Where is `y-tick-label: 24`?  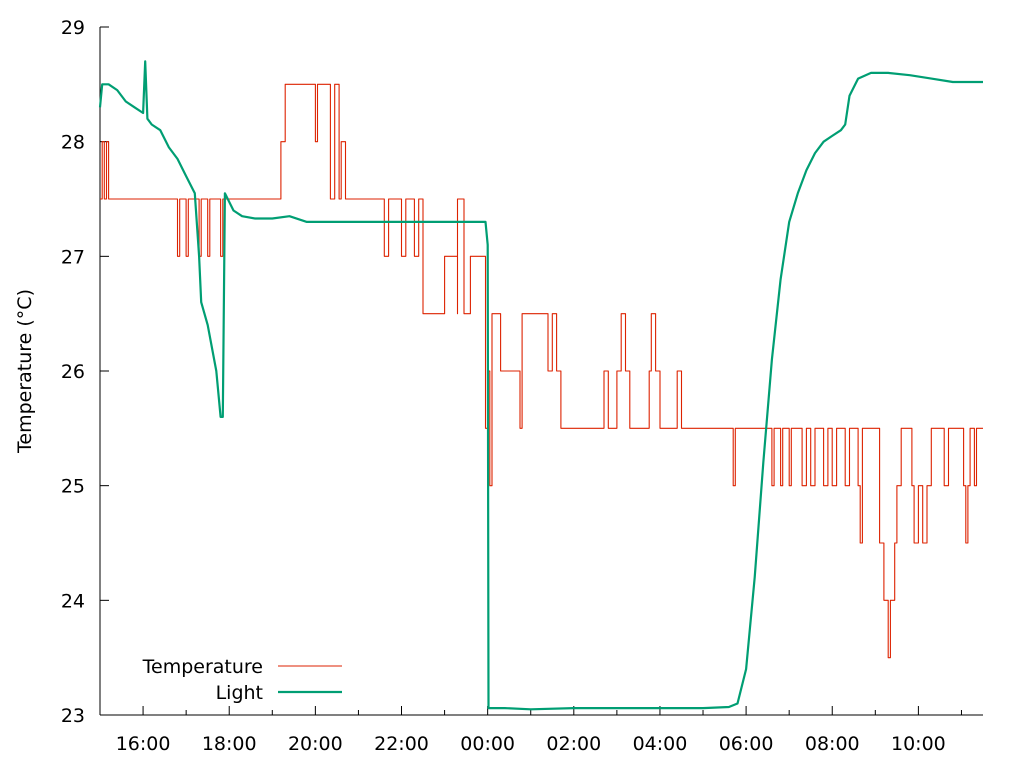 y-tick-label: 24 is located at coordinates (73, 601).